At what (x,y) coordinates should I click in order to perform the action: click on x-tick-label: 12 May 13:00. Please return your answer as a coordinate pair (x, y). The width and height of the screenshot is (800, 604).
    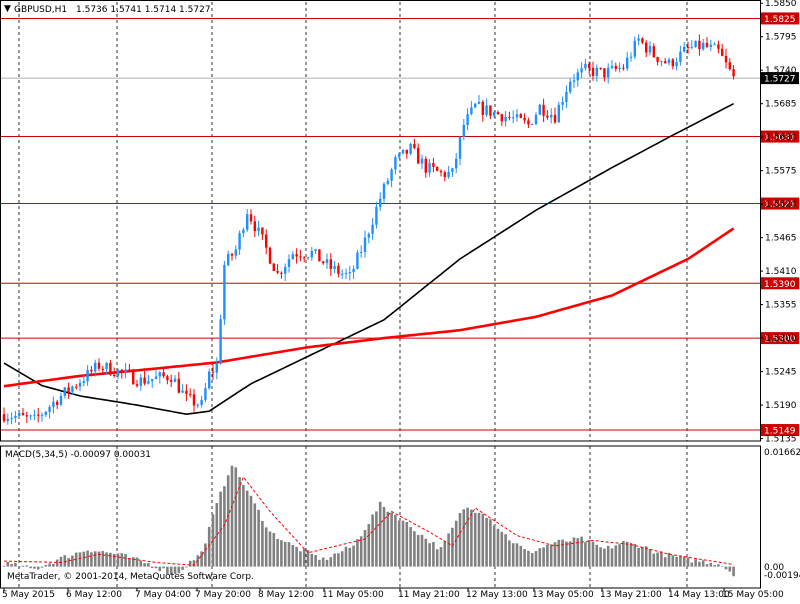
    Looking at the image, I should click on (497, 595).